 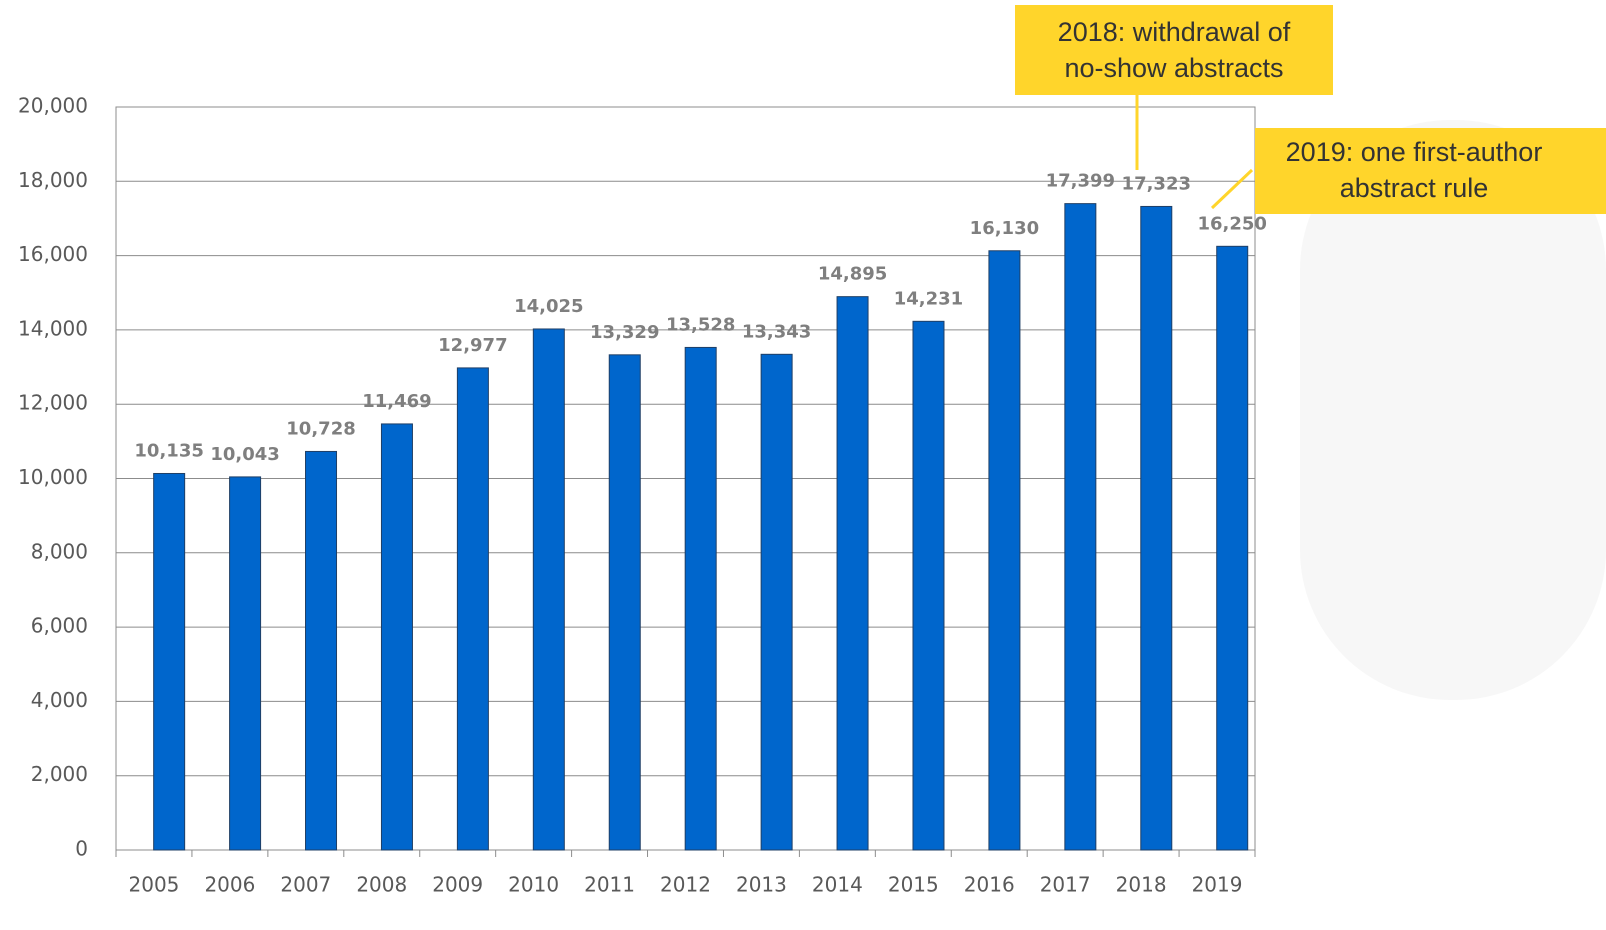 I want to click on x-tick-label: 2011, so click(x=609, y=885).